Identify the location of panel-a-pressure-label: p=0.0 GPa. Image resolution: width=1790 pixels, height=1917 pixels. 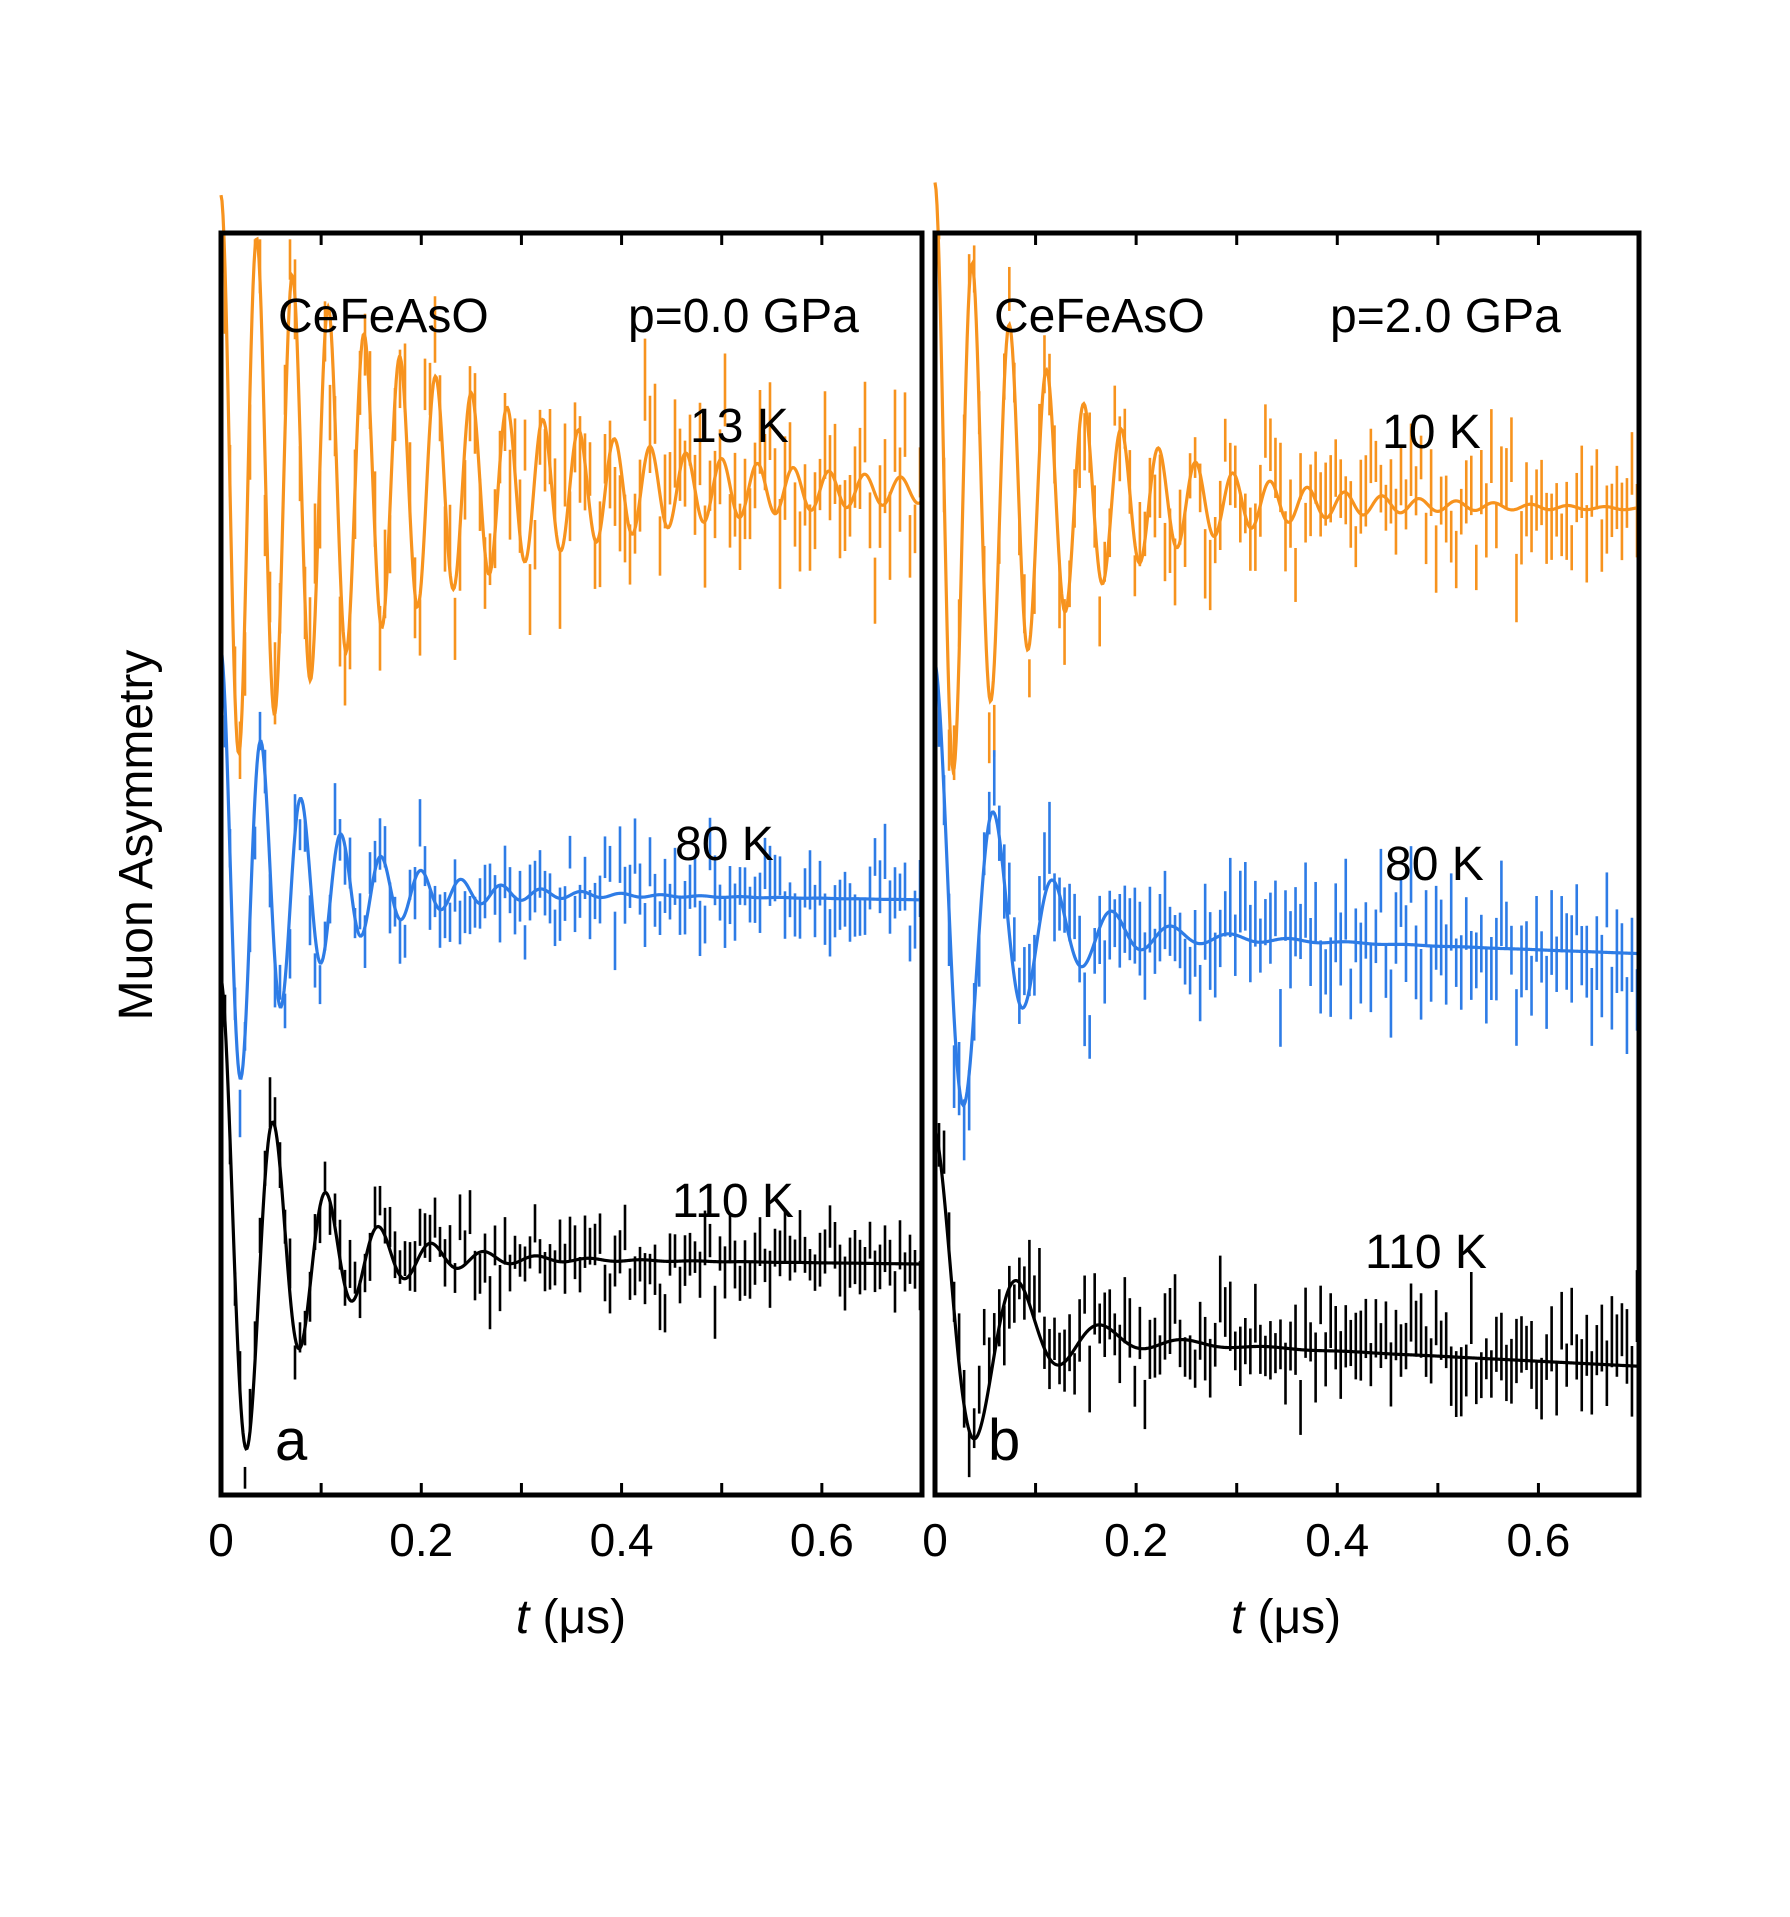
(743, 316).